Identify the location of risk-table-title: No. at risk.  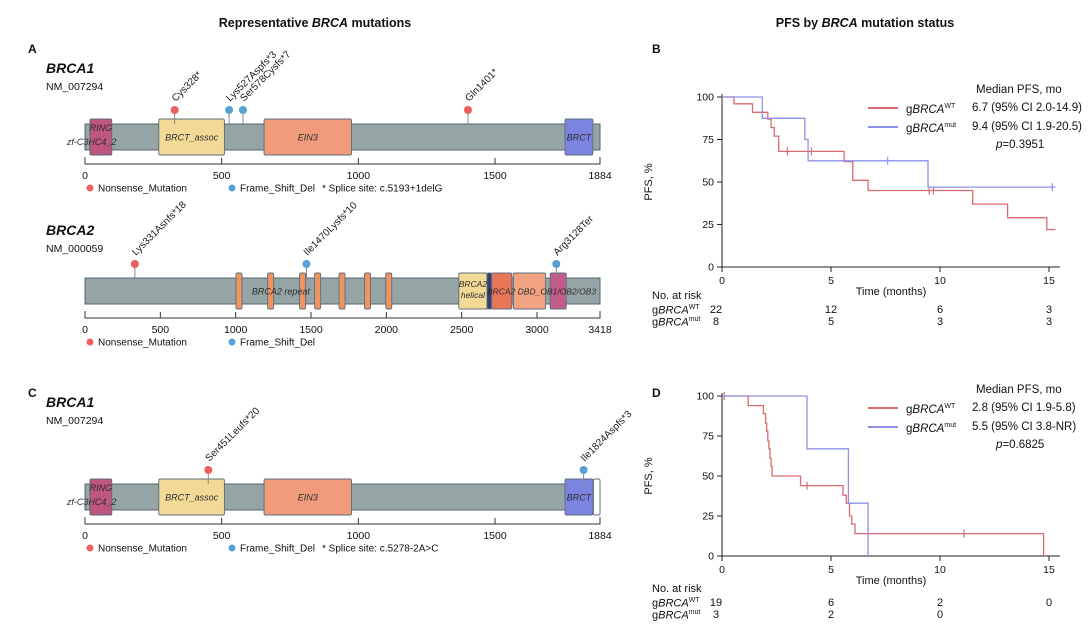
(677, 296).